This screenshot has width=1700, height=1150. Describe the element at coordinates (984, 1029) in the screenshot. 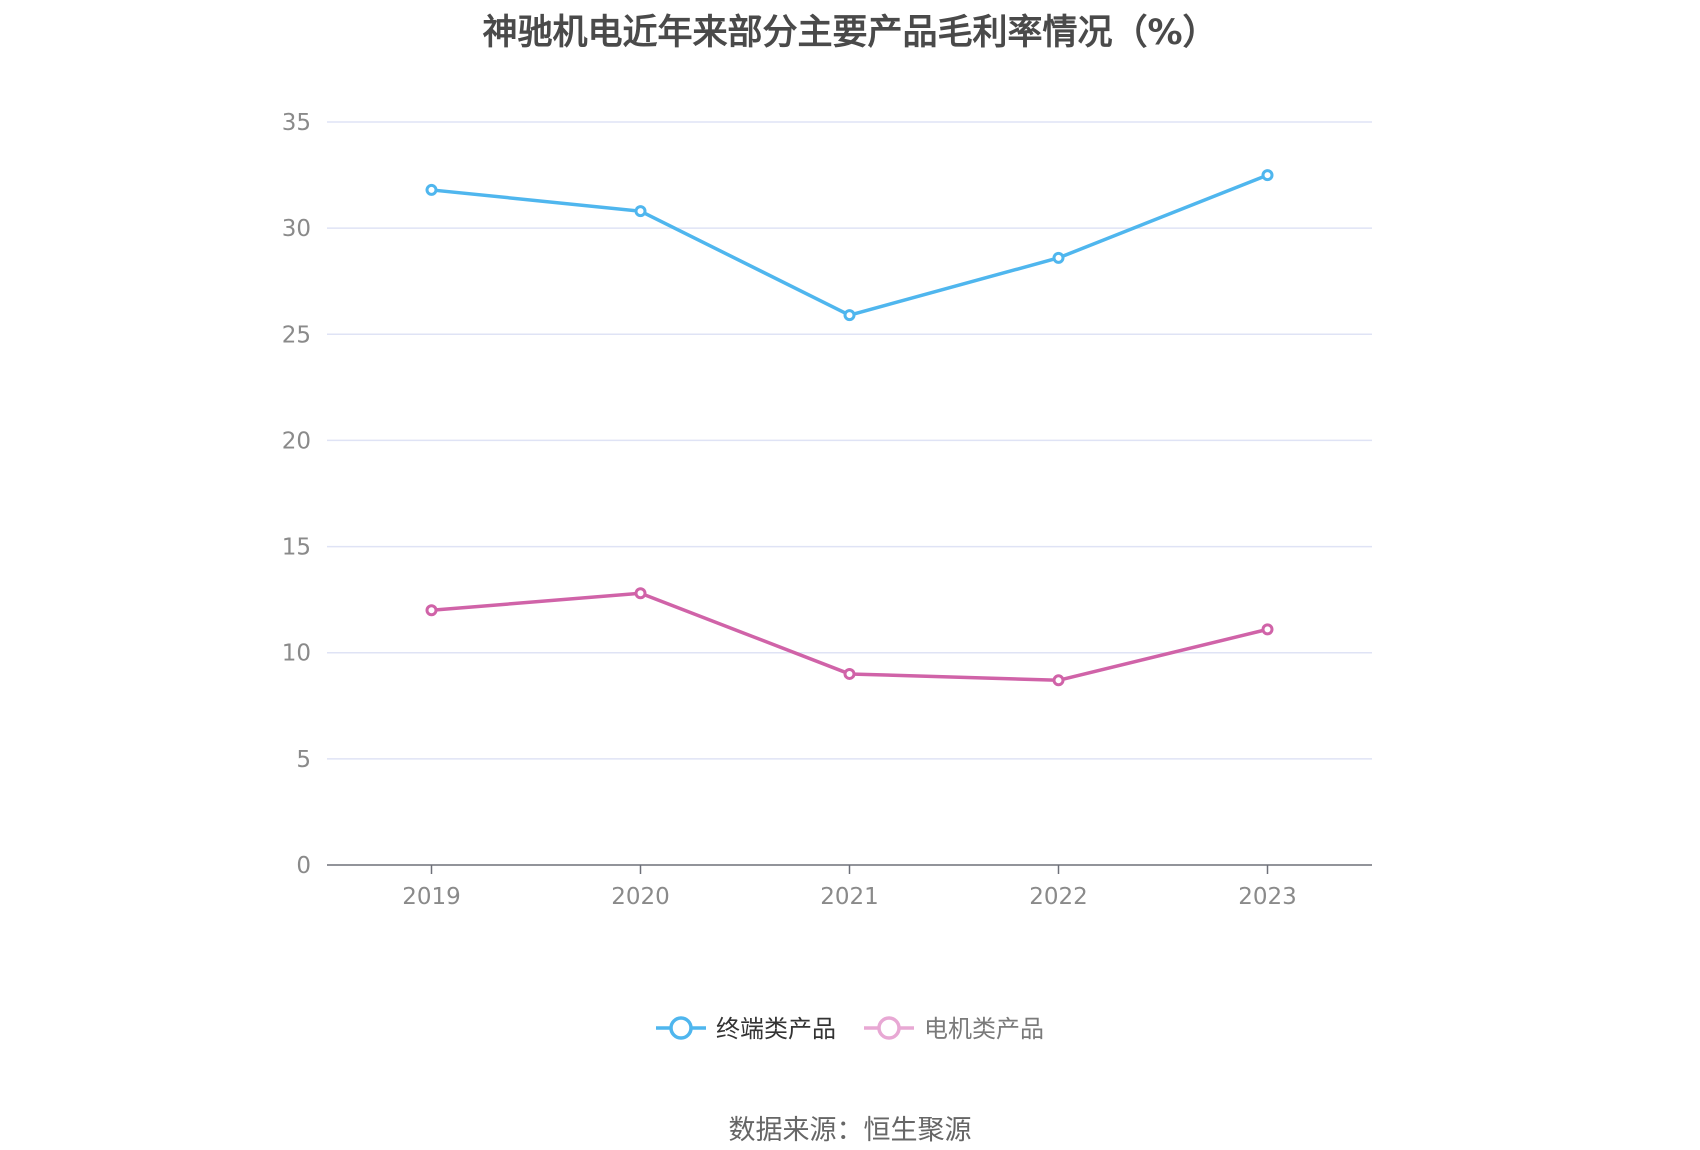

I see `legend-label: 电机类产品` at that location.